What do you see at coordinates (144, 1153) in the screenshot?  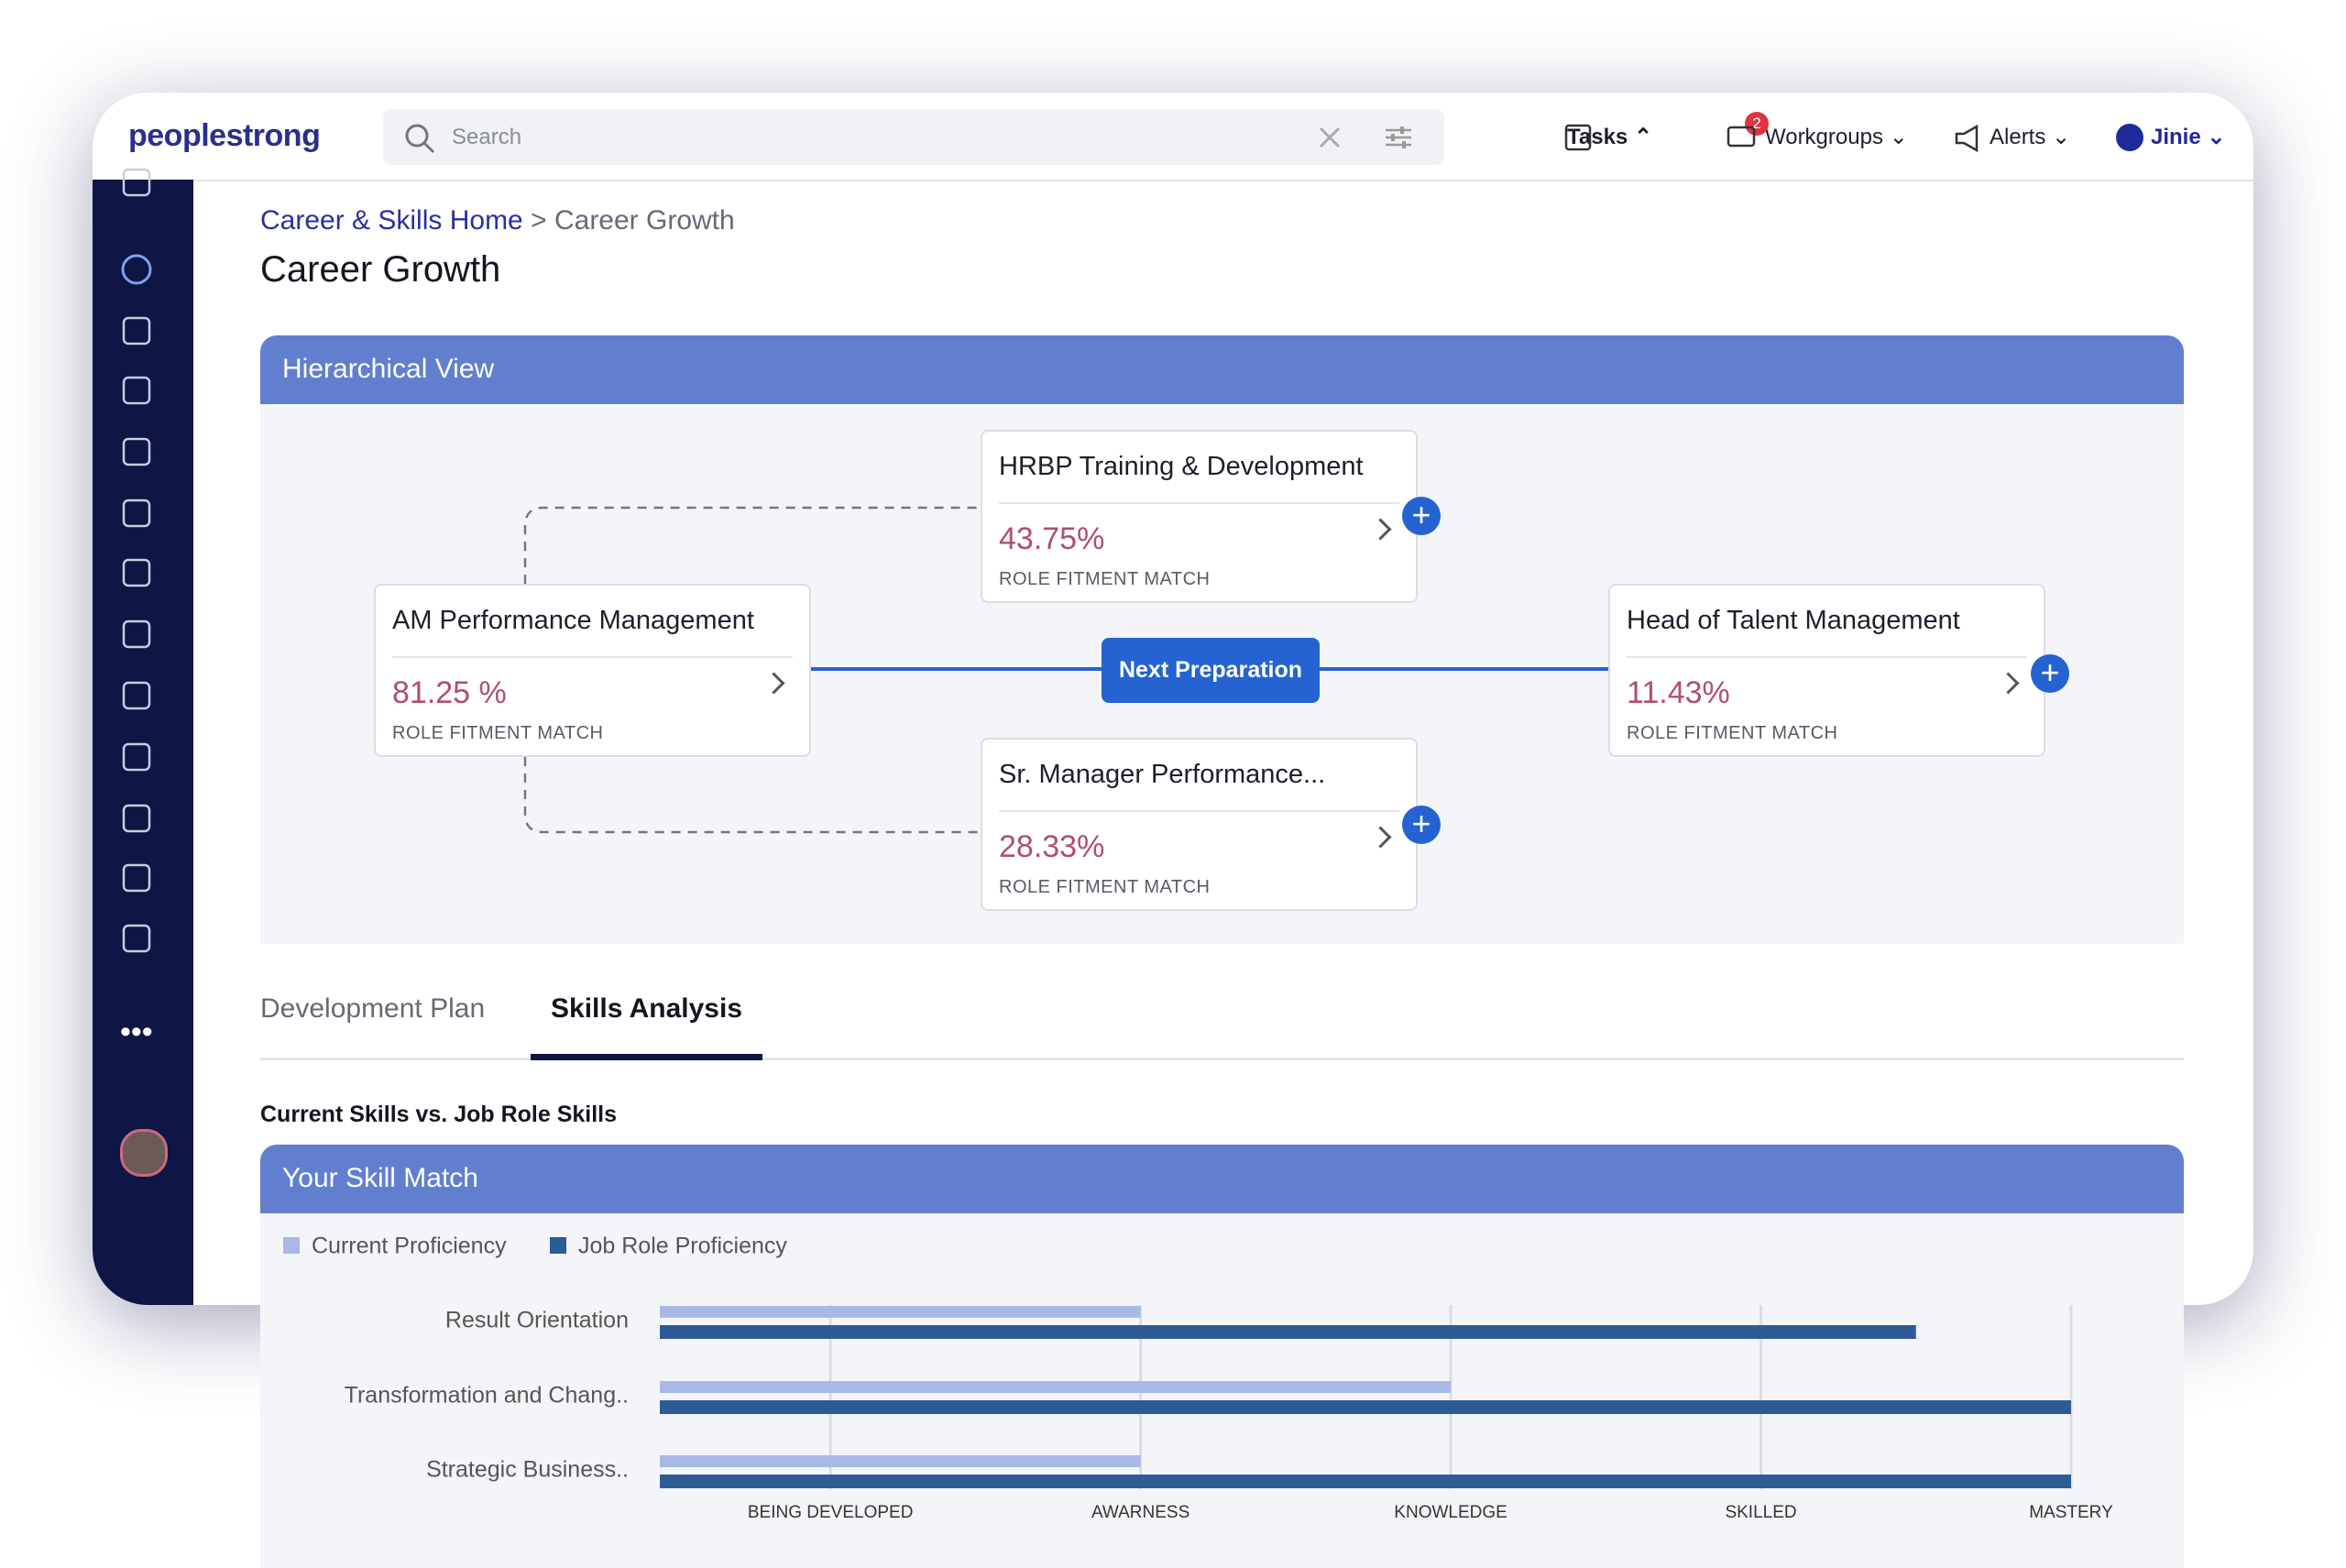 I see `avatar` at bounding box center [144, 1153].